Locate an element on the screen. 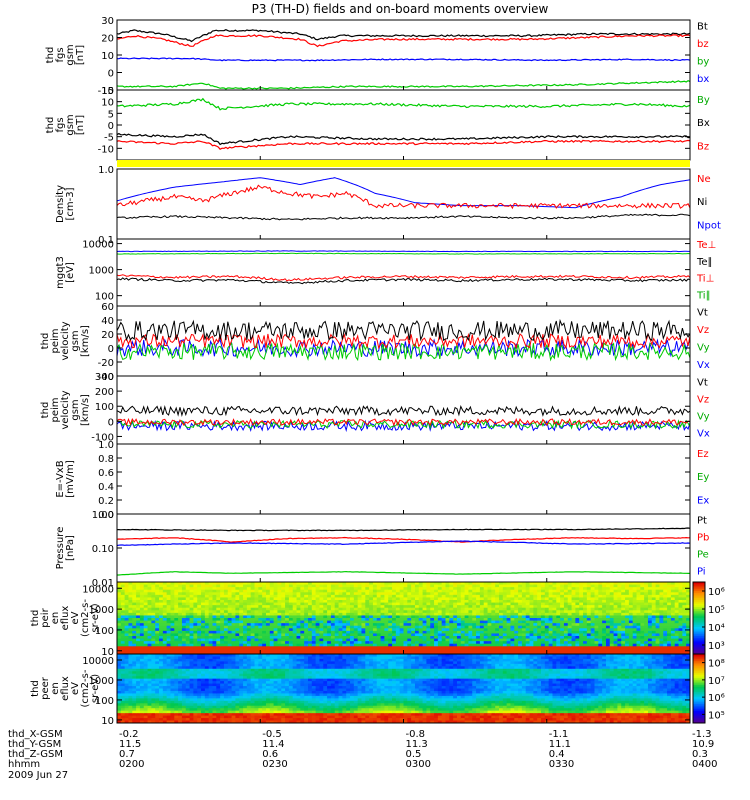  legend-entry: Ez is located at coordinates (703, 454).